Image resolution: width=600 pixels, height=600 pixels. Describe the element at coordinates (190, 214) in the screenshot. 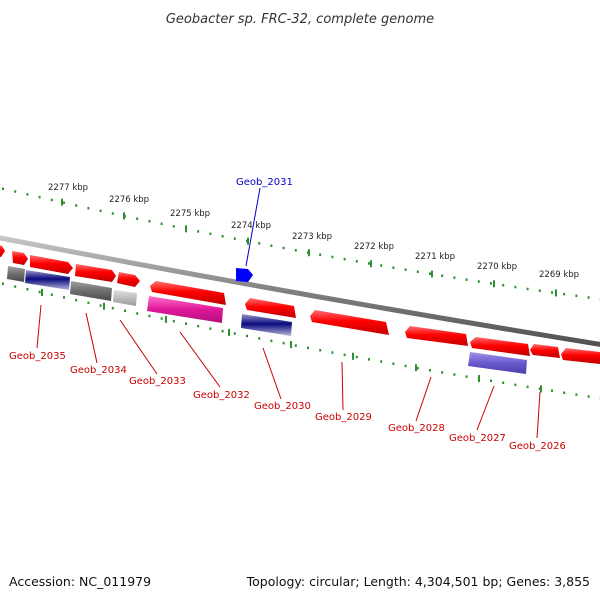

I see `kbp-label: 2275 kbp` at that location.